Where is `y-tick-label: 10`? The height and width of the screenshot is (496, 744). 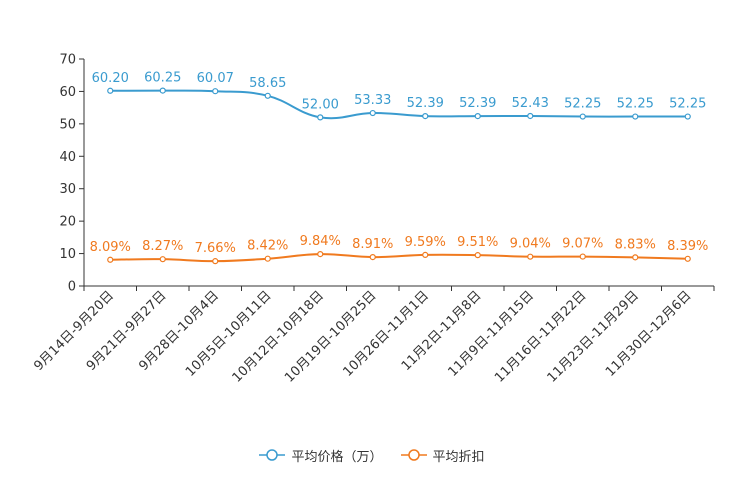 y-tick-label: 10 is located at coordinates (67, 254).